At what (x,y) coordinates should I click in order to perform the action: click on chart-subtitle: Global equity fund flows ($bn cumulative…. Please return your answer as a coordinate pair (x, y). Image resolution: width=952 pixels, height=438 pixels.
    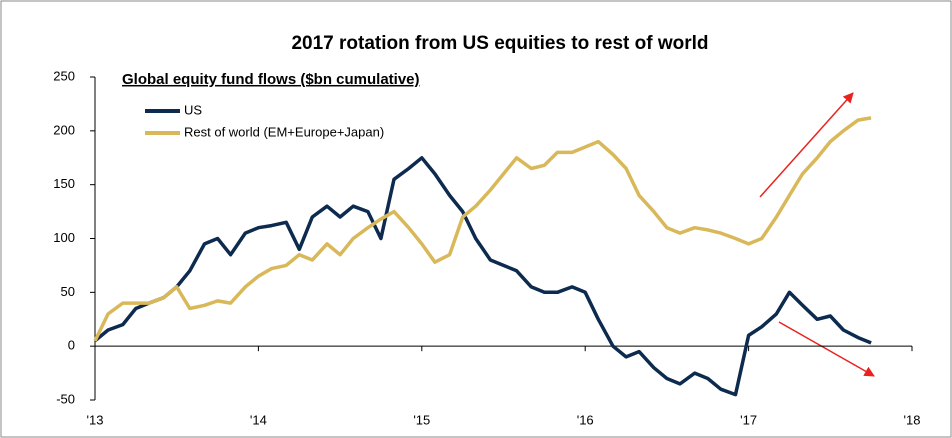
    Looking at the image, I should click on (271, 79).